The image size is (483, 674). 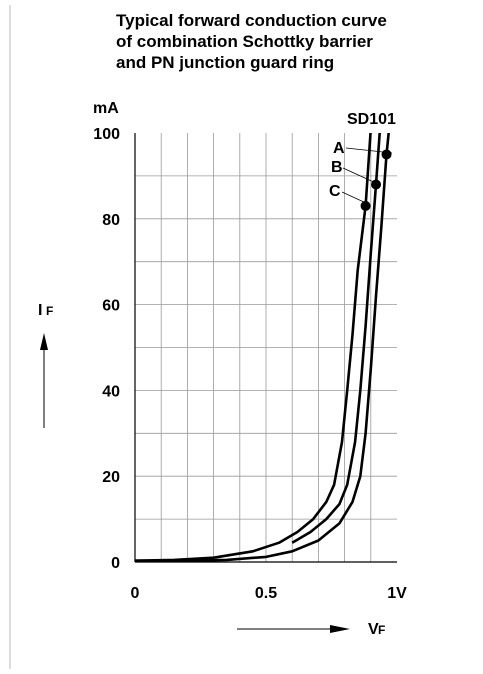 I want to click on x-label-main: V, so click(x=373, y=629).